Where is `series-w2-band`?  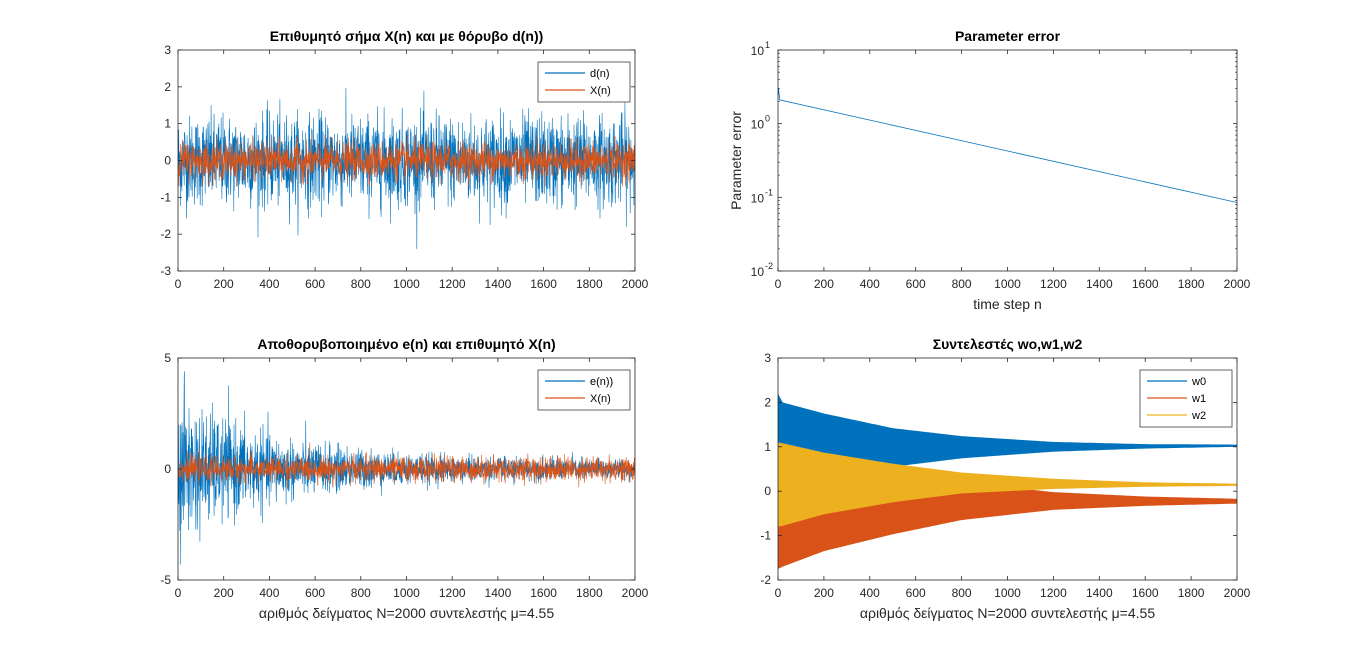 series-w2-band is located at coordinates (1007, 484).